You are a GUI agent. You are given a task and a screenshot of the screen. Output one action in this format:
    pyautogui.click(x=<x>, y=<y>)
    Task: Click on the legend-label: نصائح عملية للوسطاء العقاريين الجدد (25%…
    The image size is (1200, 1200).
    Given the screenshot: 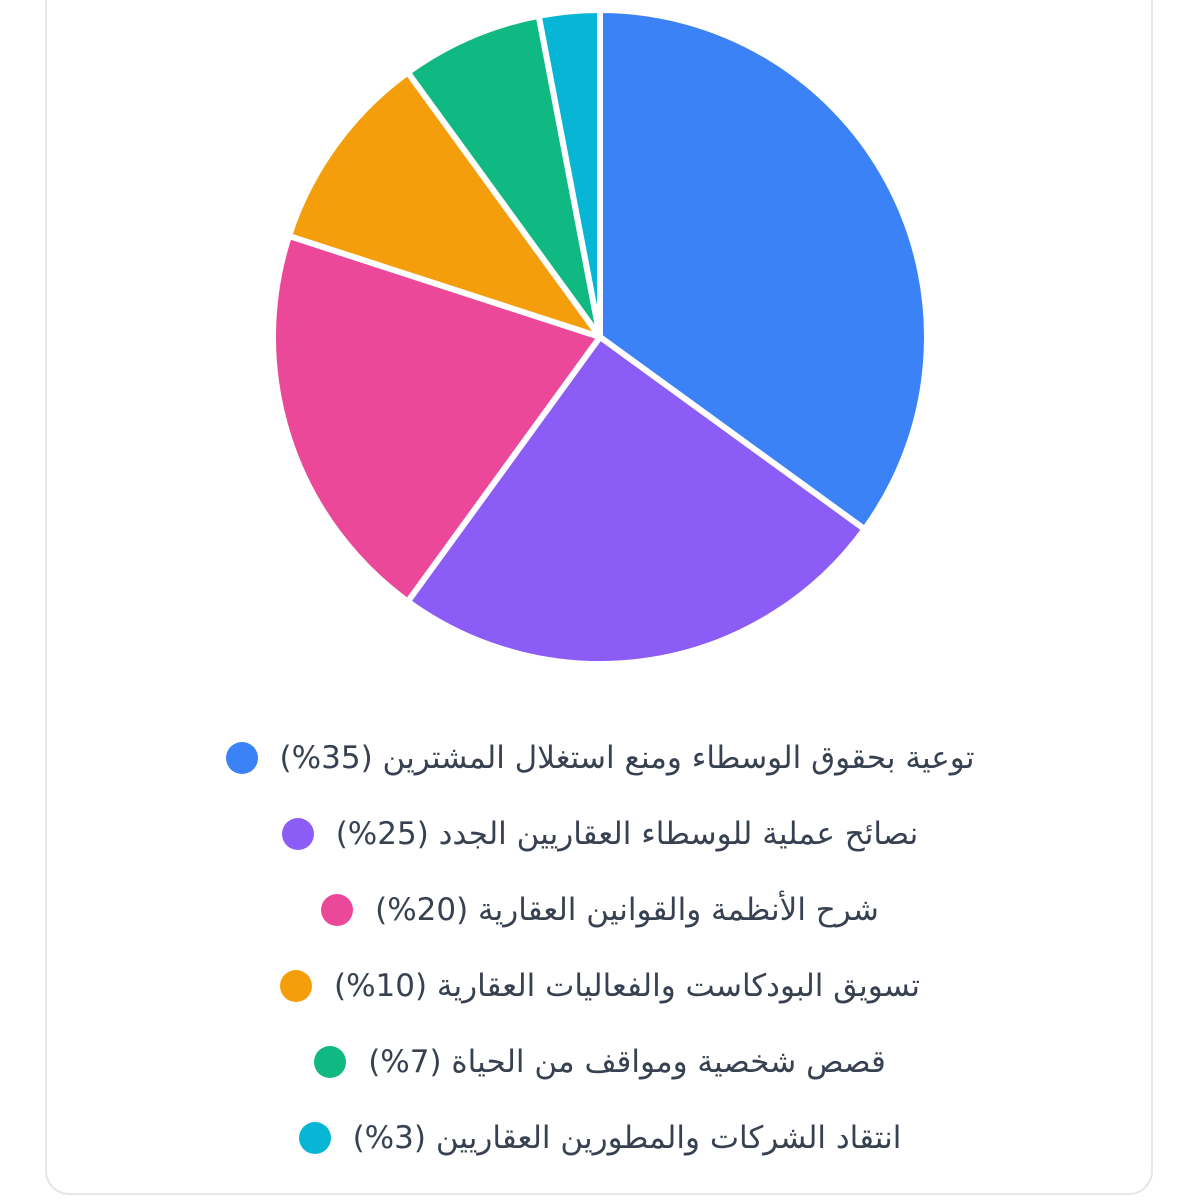 What is the action you would take?
    pyautogui.click(x=627, y=834)
    